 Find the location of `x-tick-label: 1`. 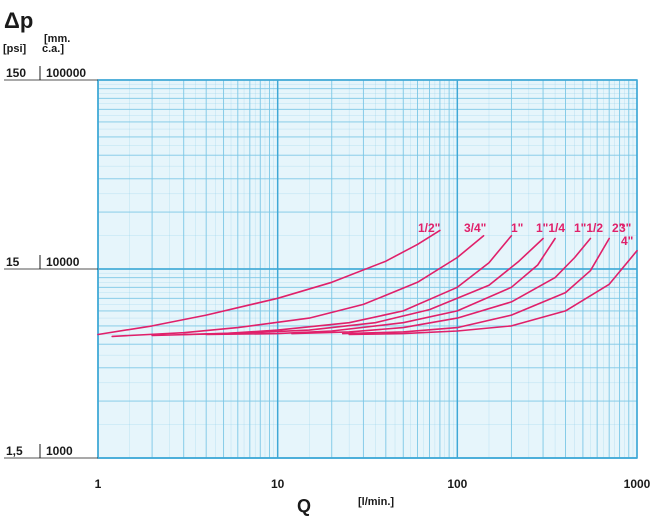

x-tick-label: 1 is located at coordinates (98, 484).